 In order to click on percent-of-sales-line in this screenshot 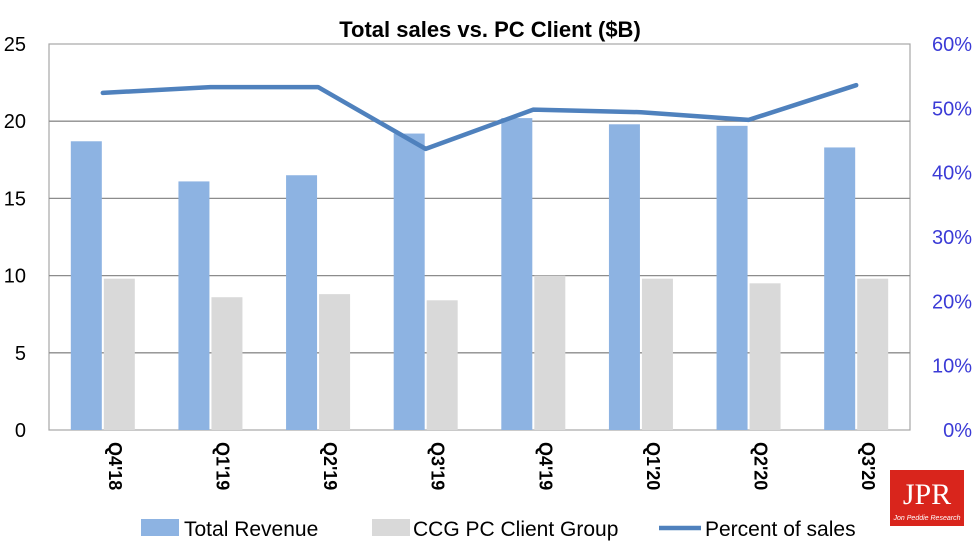, I will do `click(479, 117)`.